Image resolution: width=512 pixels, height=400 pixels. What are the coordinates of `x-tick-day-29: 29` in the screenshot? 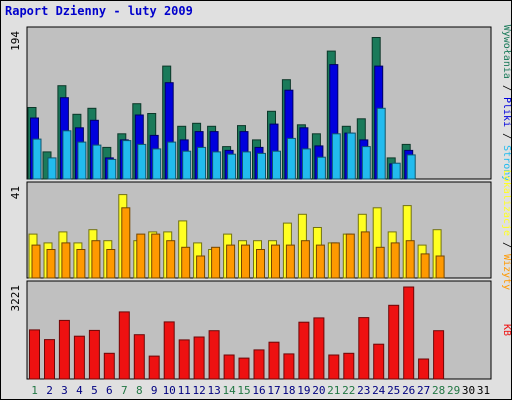 It's located at (453, 390).